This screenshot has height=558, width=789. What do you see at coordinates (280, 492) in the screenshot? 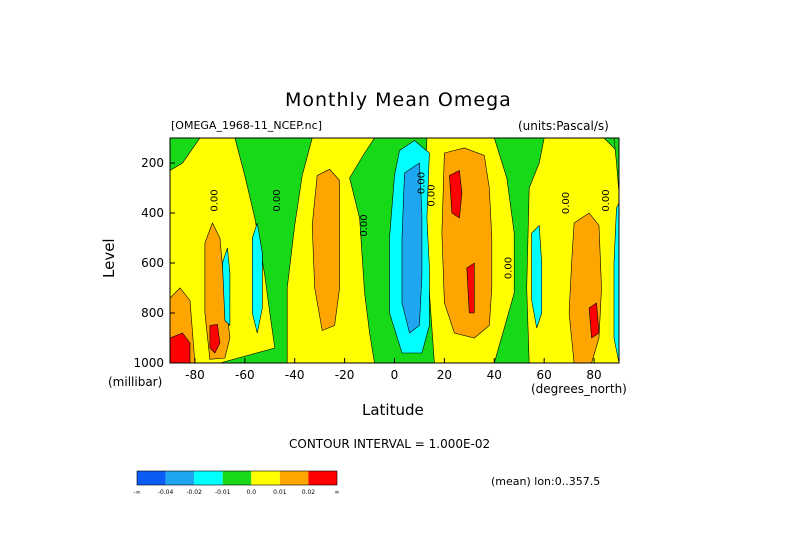
I see `legend-label-5: 0.01` at bounding box center [280, 492].